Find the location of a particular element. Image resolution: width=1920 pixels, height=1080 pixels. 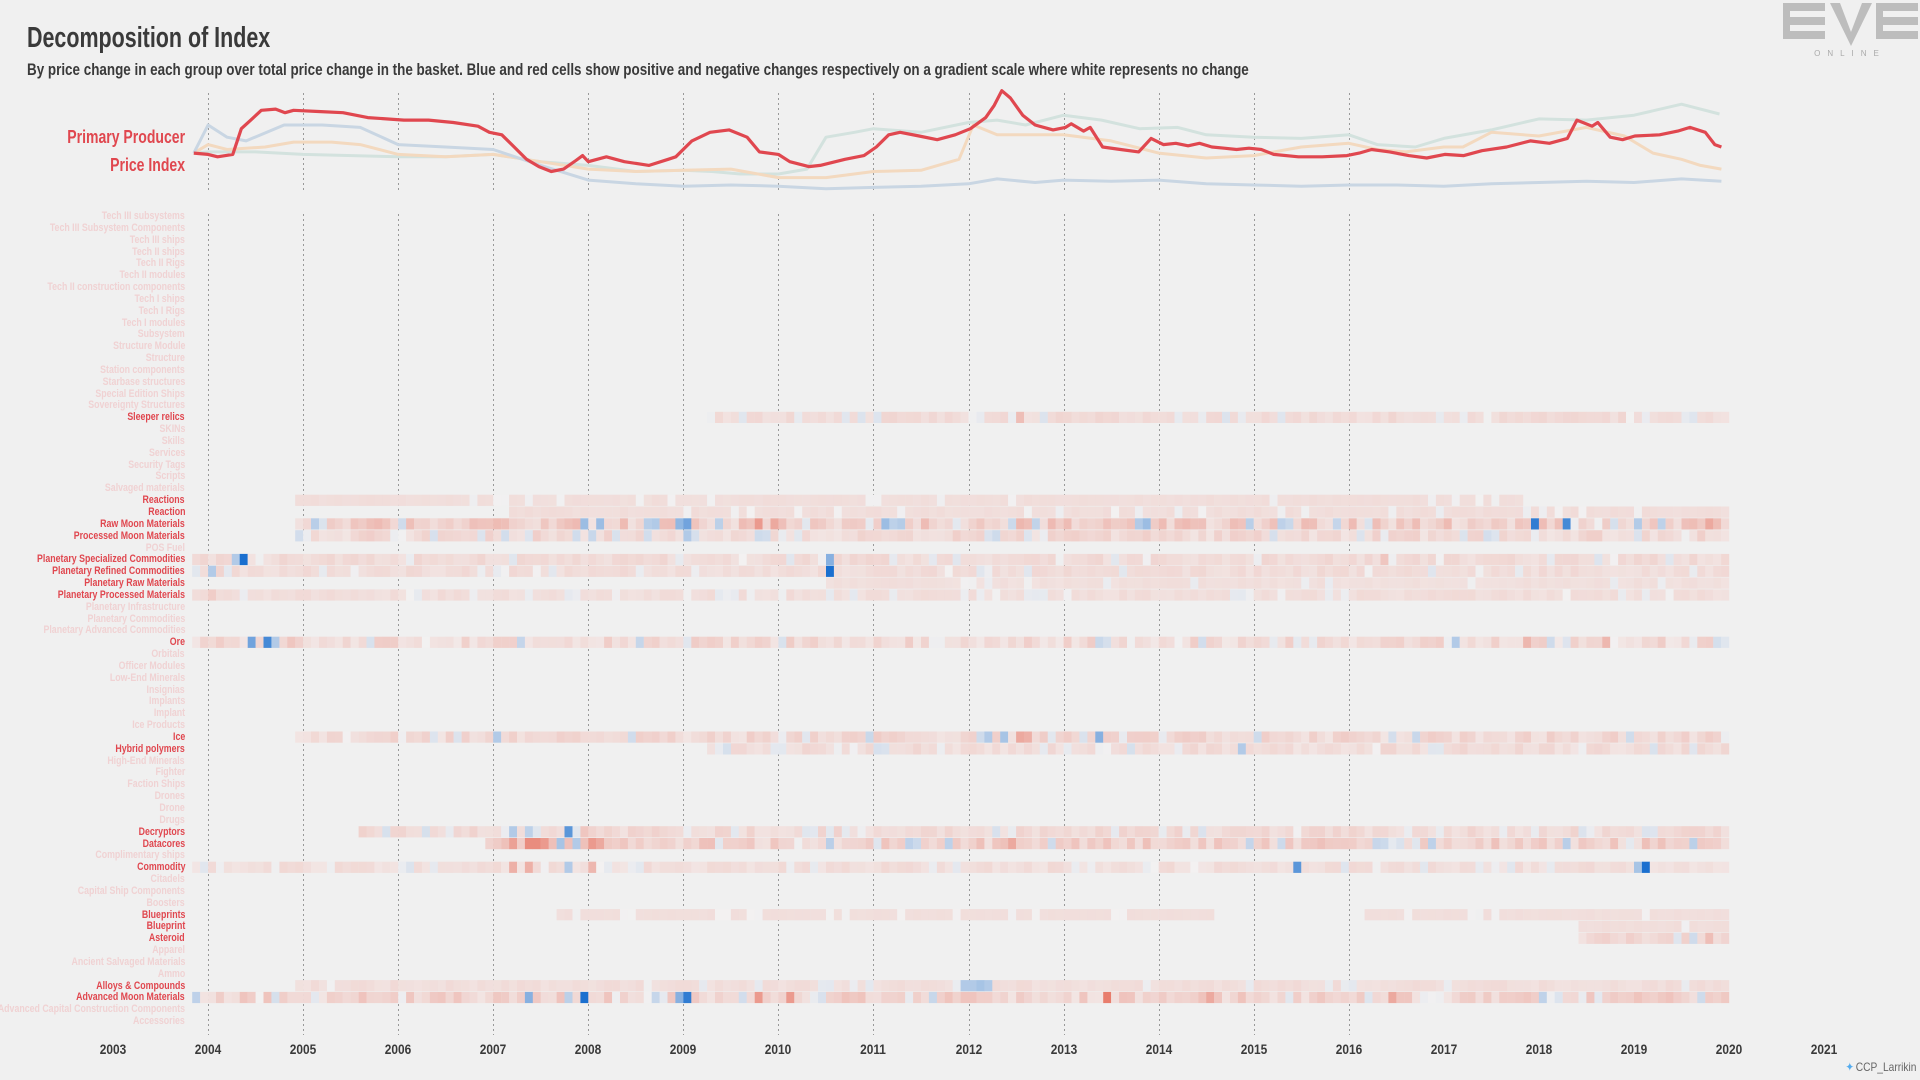

author-credit: ✦ CCP_Larrikin is located at coordinates (1880, 1067).